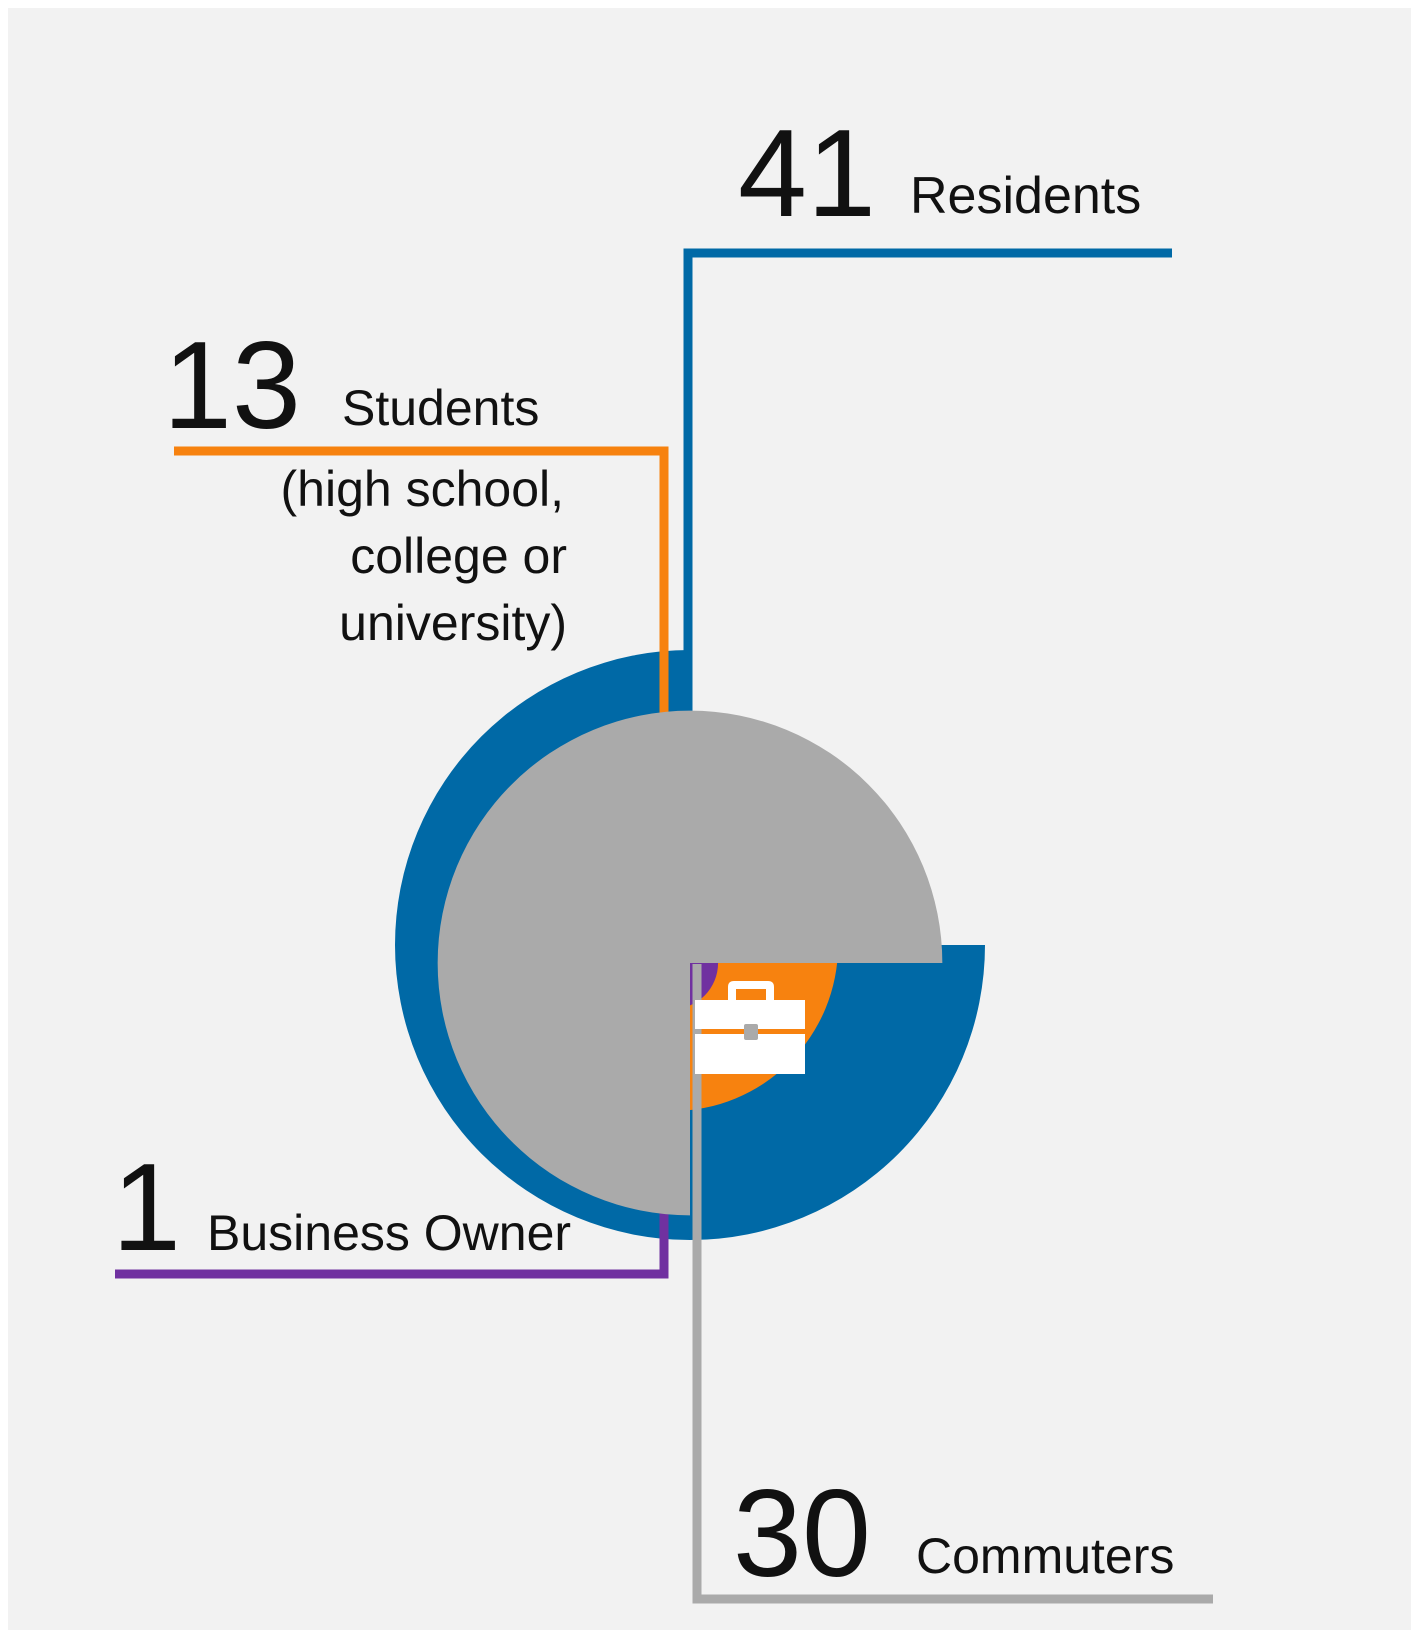 The width and height of the screenshot is (1419, 1638). Describe the element at coordinates (458, 556) in the screenshot. I see `students-sublabel-line-2: college or` at that location.